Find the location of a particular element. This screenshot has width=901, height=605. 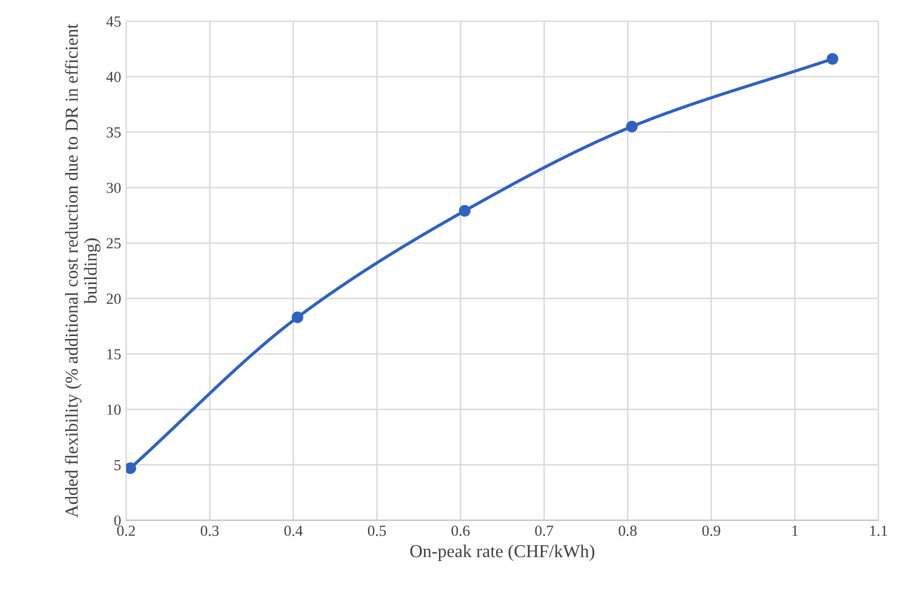

y-tick-label: 0 is located at coordinates (117, 520).